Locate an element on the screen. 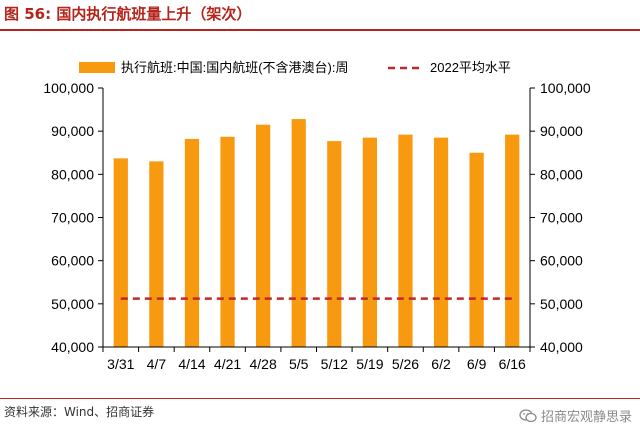 The height and width of the screenshot is (443, 640). y-tick-label-left: 100,000 is located at coordinates (68, 88).